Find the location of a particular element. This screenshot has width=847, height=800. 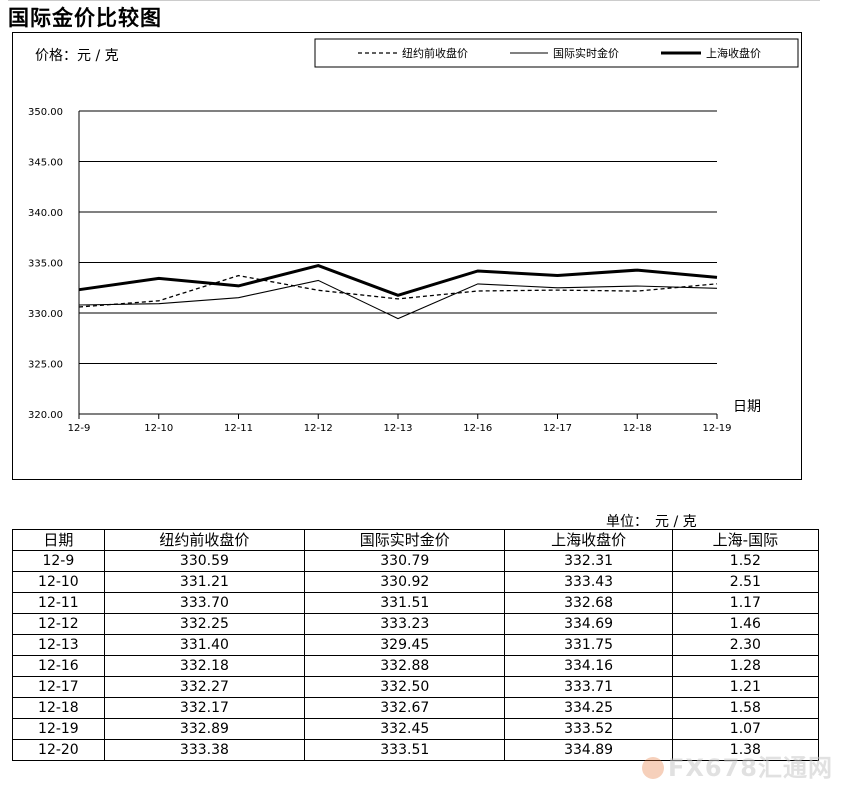

table-cell: 12-13 is located at coordinates (58, 645).